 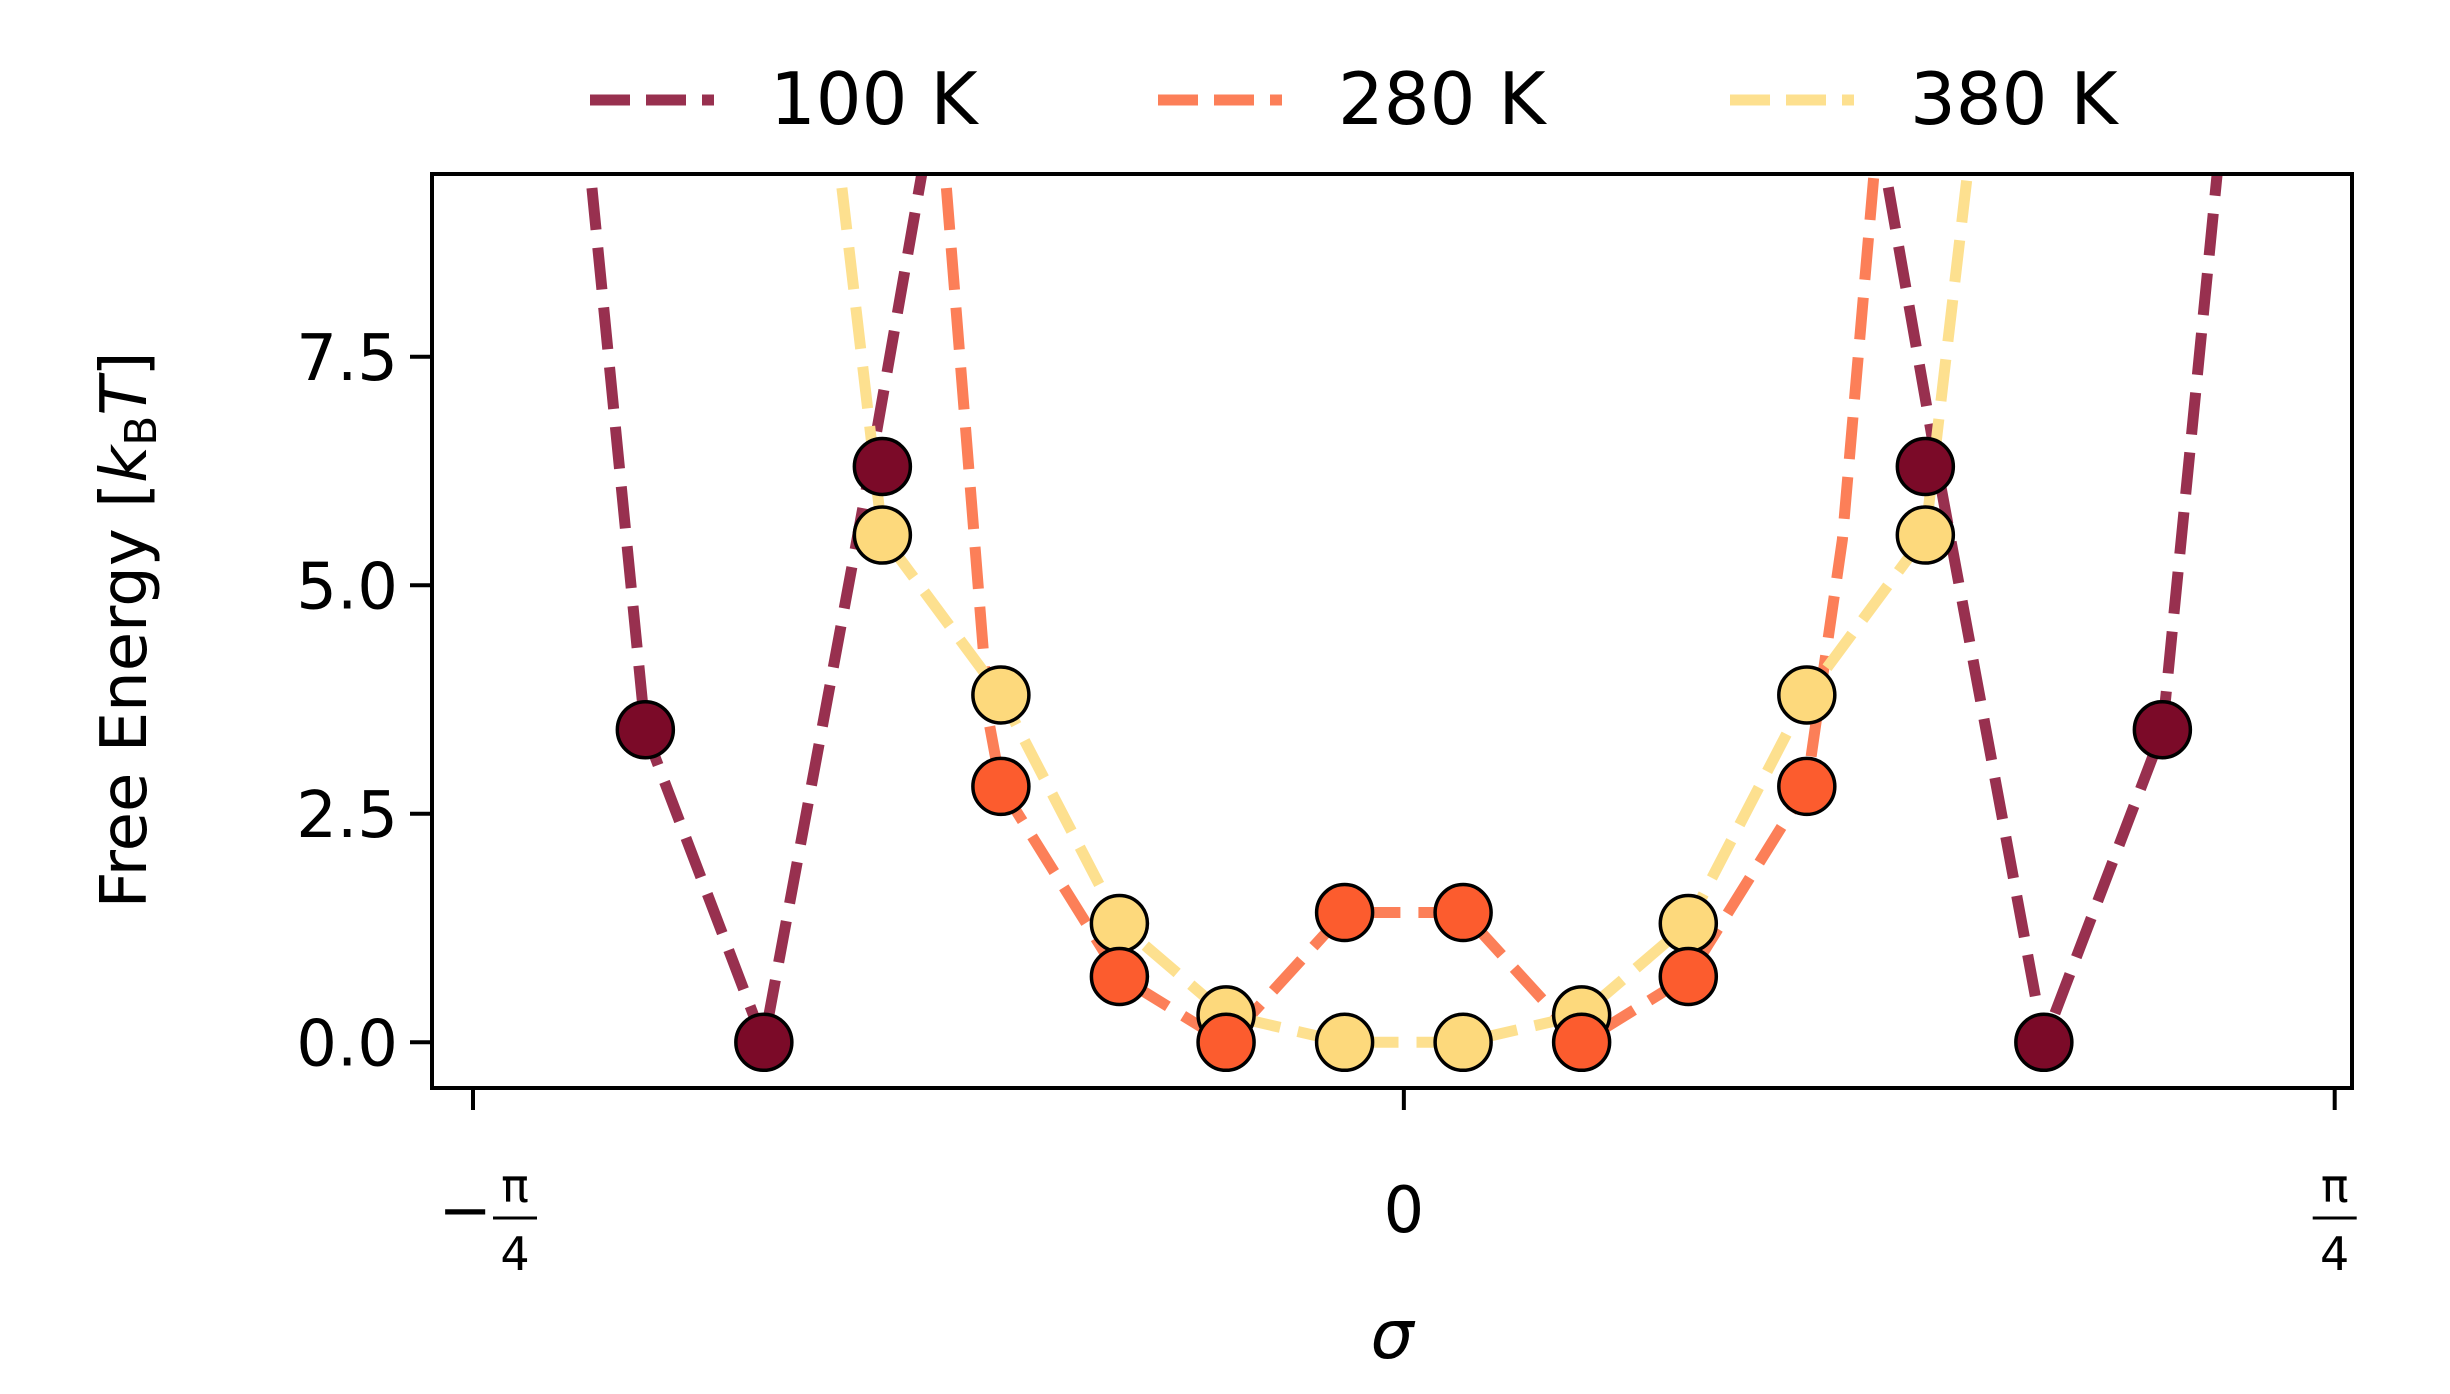 I want to click on x-tick-label: π4, so click(x=2334, y=1220).